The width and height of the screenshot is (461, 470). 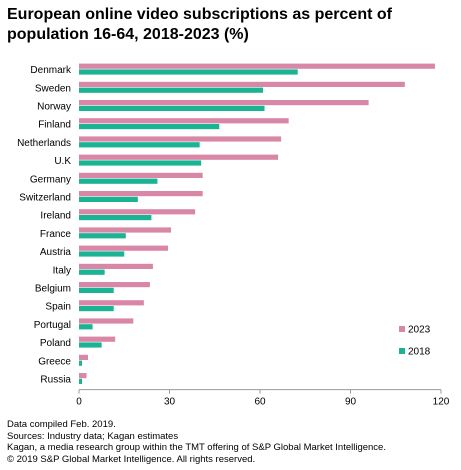 I want to click on bar-2018-italy, so click(x=92, y=272).